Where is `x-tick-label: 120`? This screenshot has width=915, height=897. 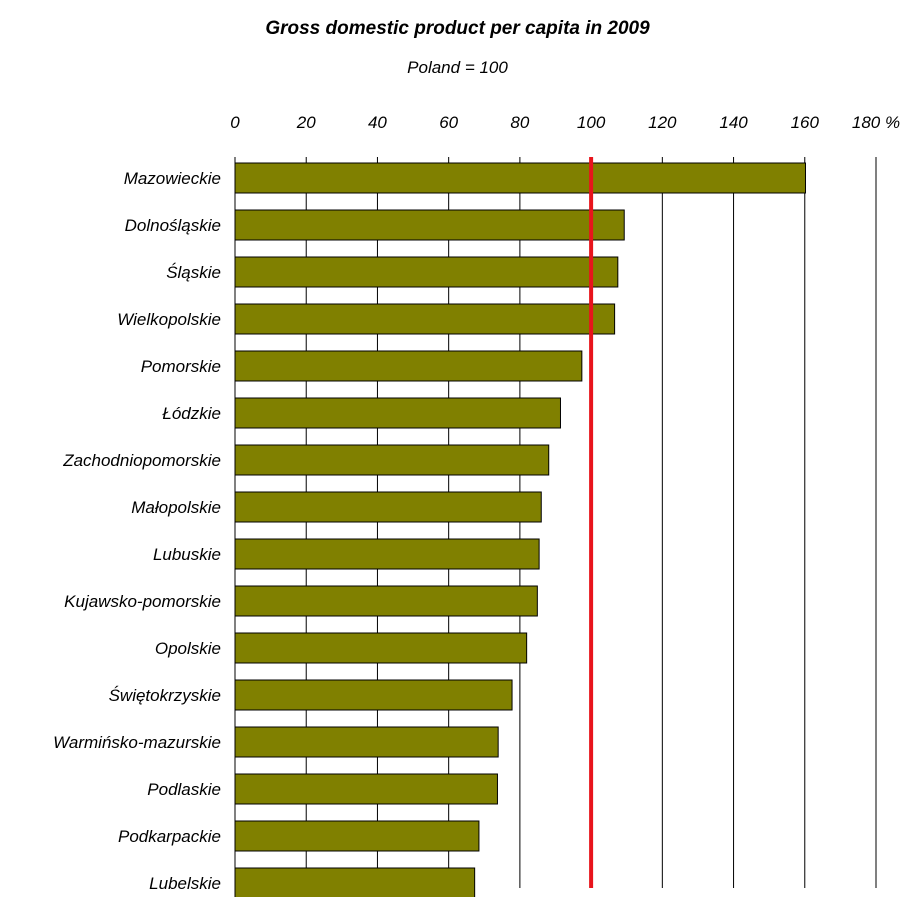 x-tick-label: 120 is located at coordinates (662, 122).